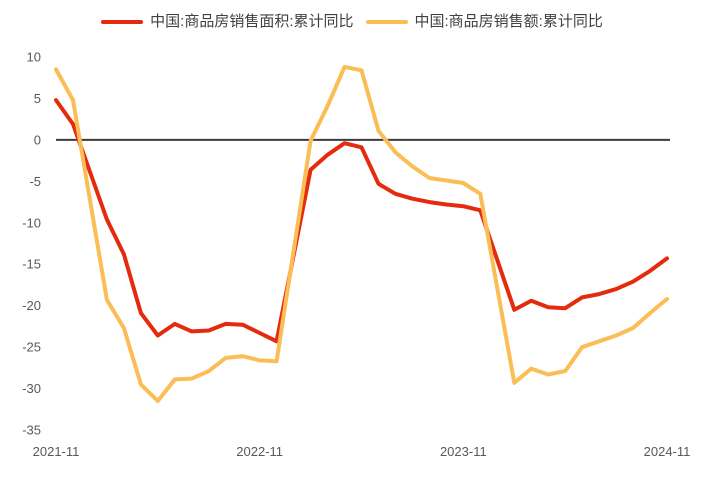 The width and height of the screenshot is (704, 483). I want to click on legend-label-sales-area: 中国:商品房销售面积:累计同比, so click(252, 21).